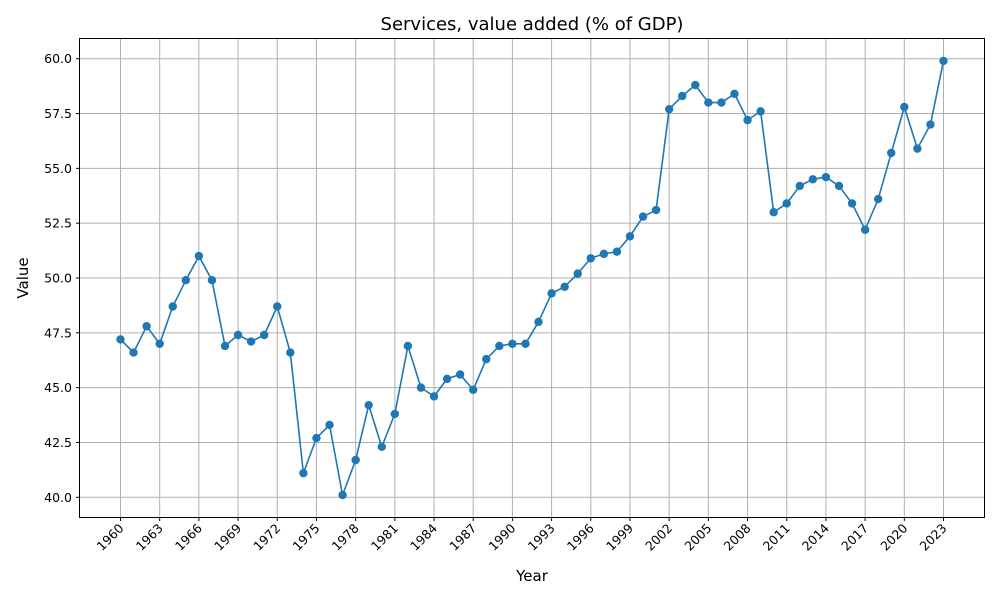 This screenshot has height=600, width=1000. Describe the element at coordinates (110, 536) in the screenshot. I see `x-tick-label: 1960` at that location.